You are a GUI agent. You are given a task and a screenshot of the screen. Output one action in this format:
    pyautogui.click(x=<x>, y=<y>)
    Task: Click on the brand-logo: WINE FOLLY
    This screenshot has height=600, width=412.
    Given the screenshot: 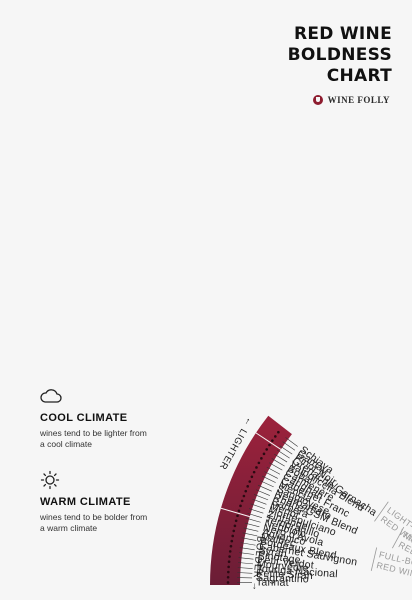 What is the action you would take?
    pyautogui.click(x=351, y=100)
    